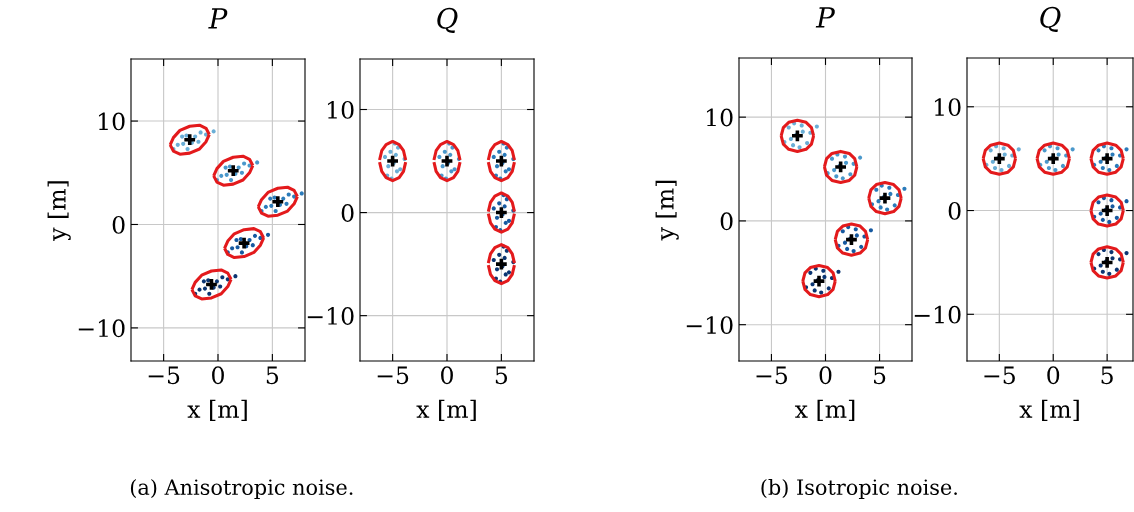  What do you see at coordinates (241, 489) in the screenshot?
I see `text: (a) Anisotropic noise.` at bounding box center [241, 489].